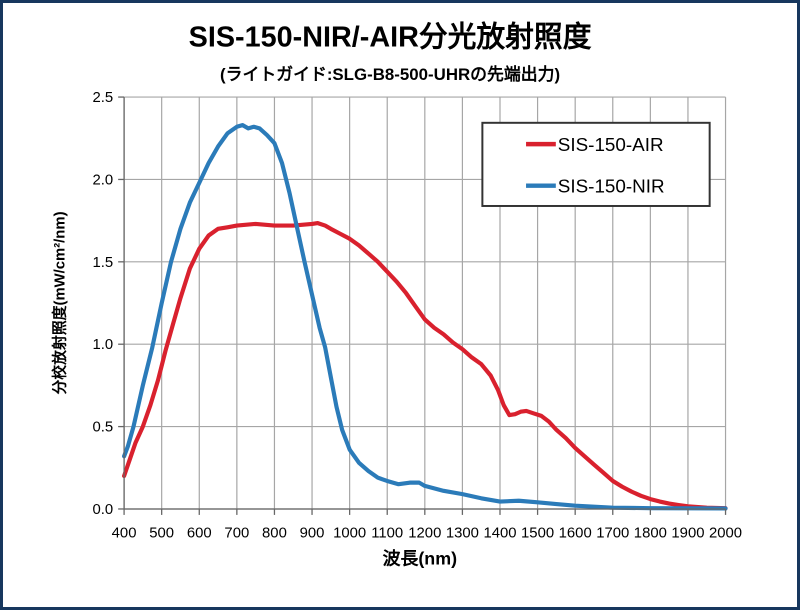  Describe the element at coordinates (102, 263) in the screenshot. I see `y-tick-label: 1.5` at that location.